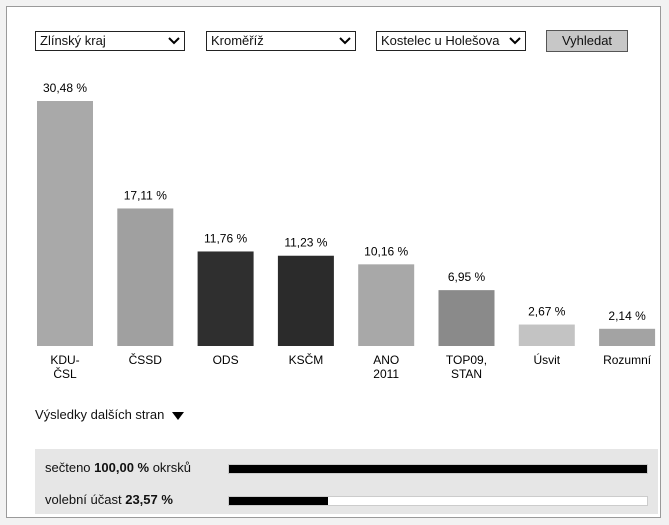  Describe the element at coordinates (146, 359) in the screenshot. I see `bar-category-label: ČSSD` at that location.